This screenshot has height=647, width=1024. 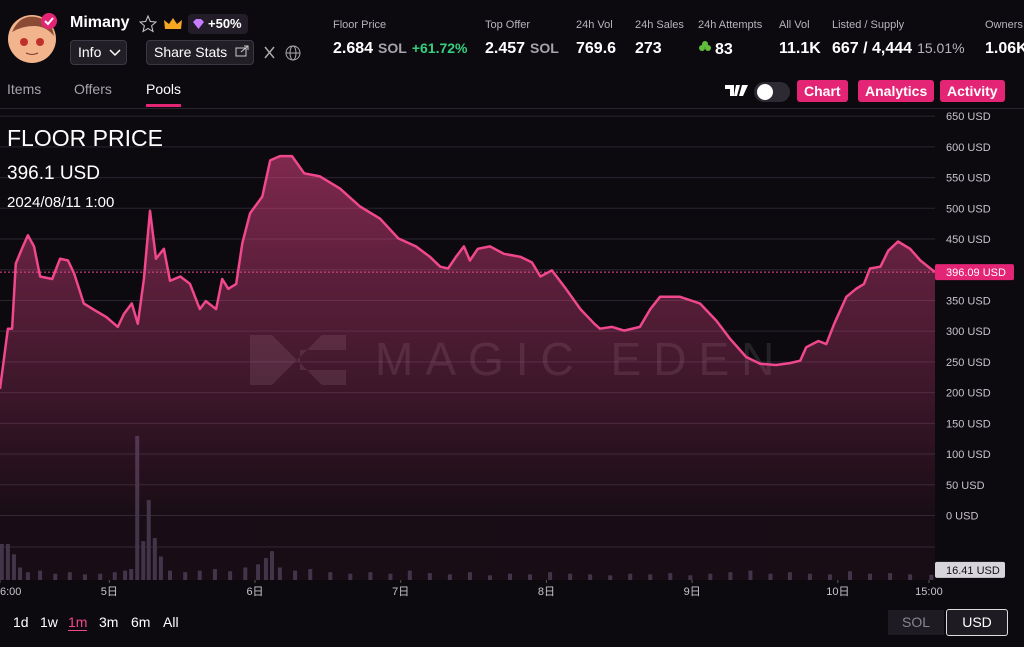 I want to click on timeframe-button: 1w, so click(x=49, y=622).